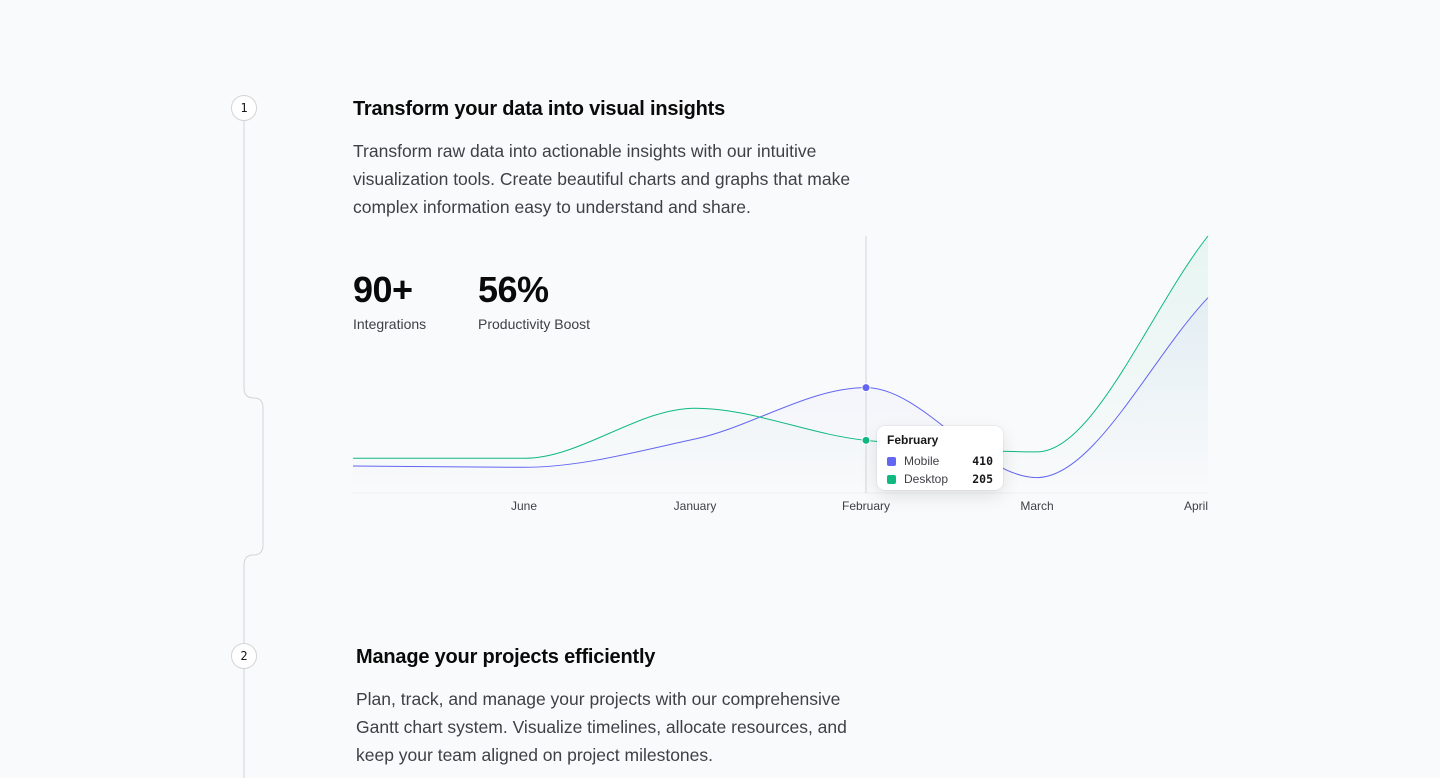 The width and height of the screenshot is (1440, 778). What do you see at coordinates (1036, 506) in the screenshot?
I see `x-tick-label: March` at bounding box center [1036, 506].